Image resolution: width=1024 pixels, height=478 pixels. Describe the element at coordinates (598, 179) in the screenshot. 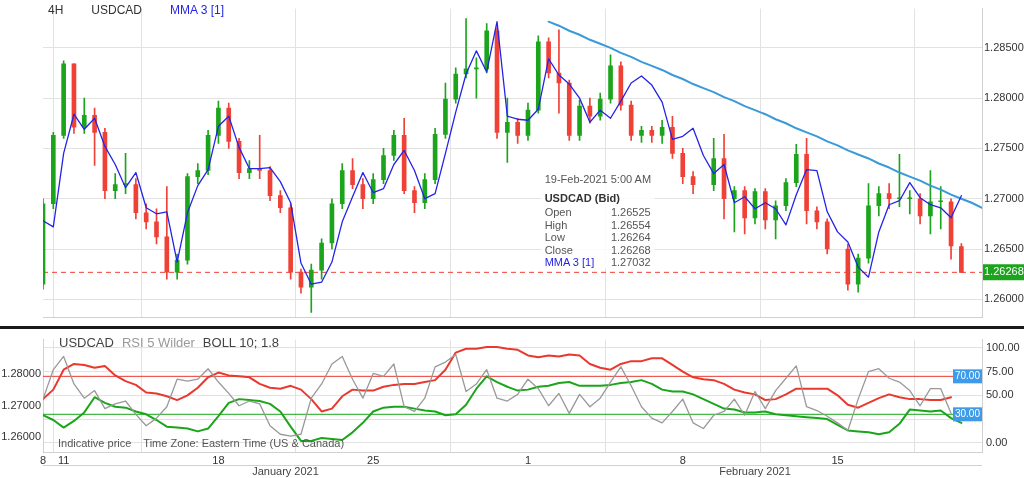

I see `annotation: 19-Feb-2021 5:00 AM` at that location.